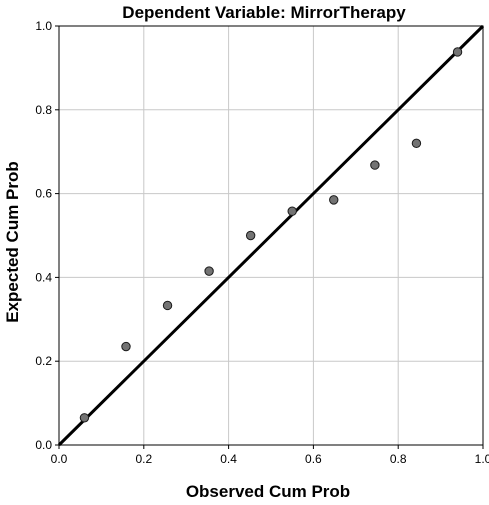  I want to click on x-tick-label: 0.4, so click(228, 459).